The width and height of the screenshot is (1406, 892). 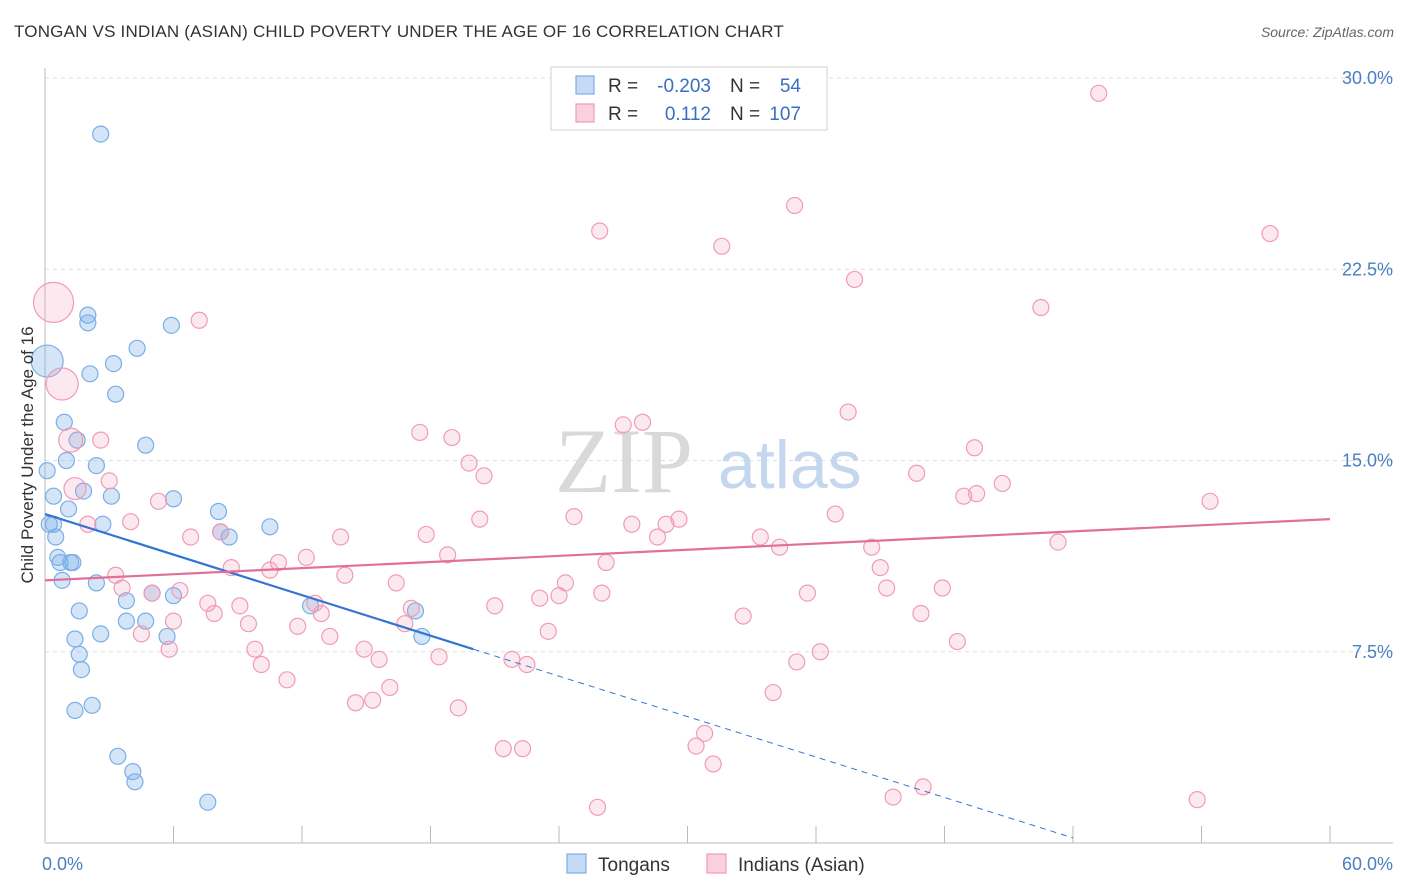 What do you see at coordinates (1367, 269) in the screenshot?
I see `y-tick-label: 22.5%` at bounding box center [1367, 269].